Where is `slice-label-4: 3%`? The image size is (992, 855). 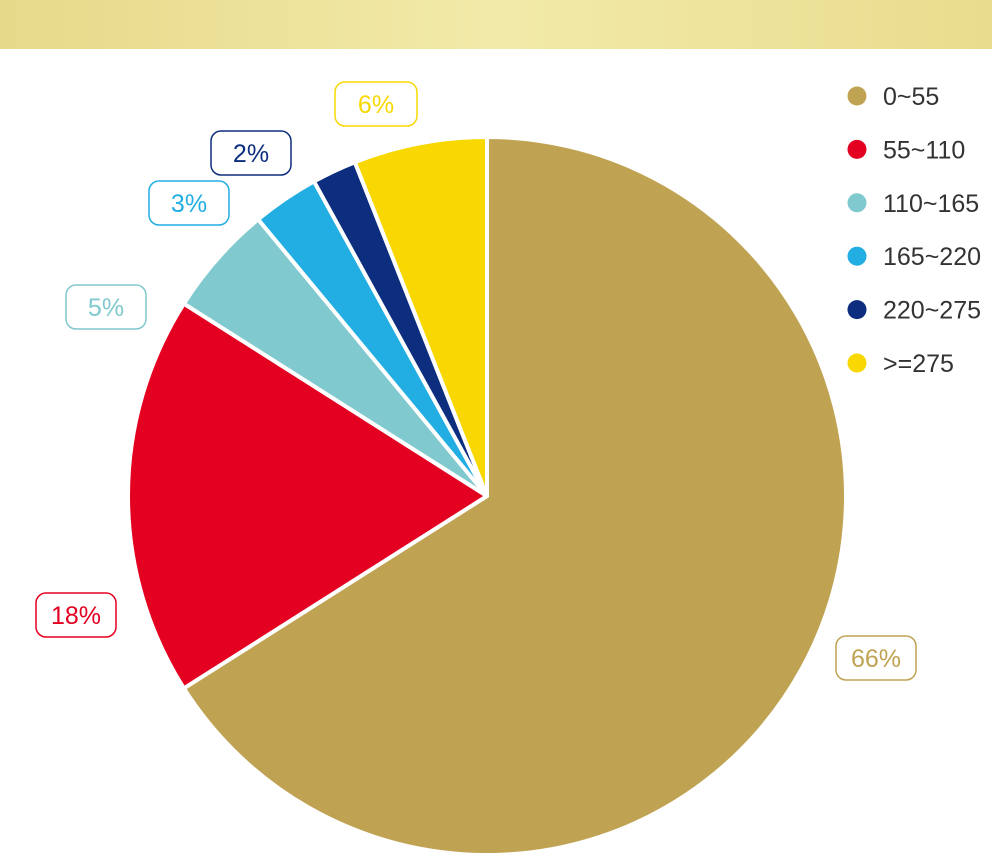 slice-label-4: 3% is located at coordinates (189, 203).